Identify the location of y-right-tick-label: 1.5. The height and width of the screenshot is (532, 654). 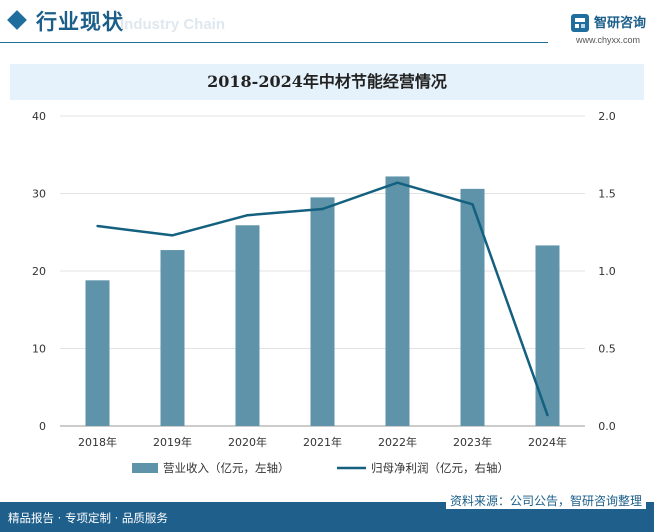
(607, 194).